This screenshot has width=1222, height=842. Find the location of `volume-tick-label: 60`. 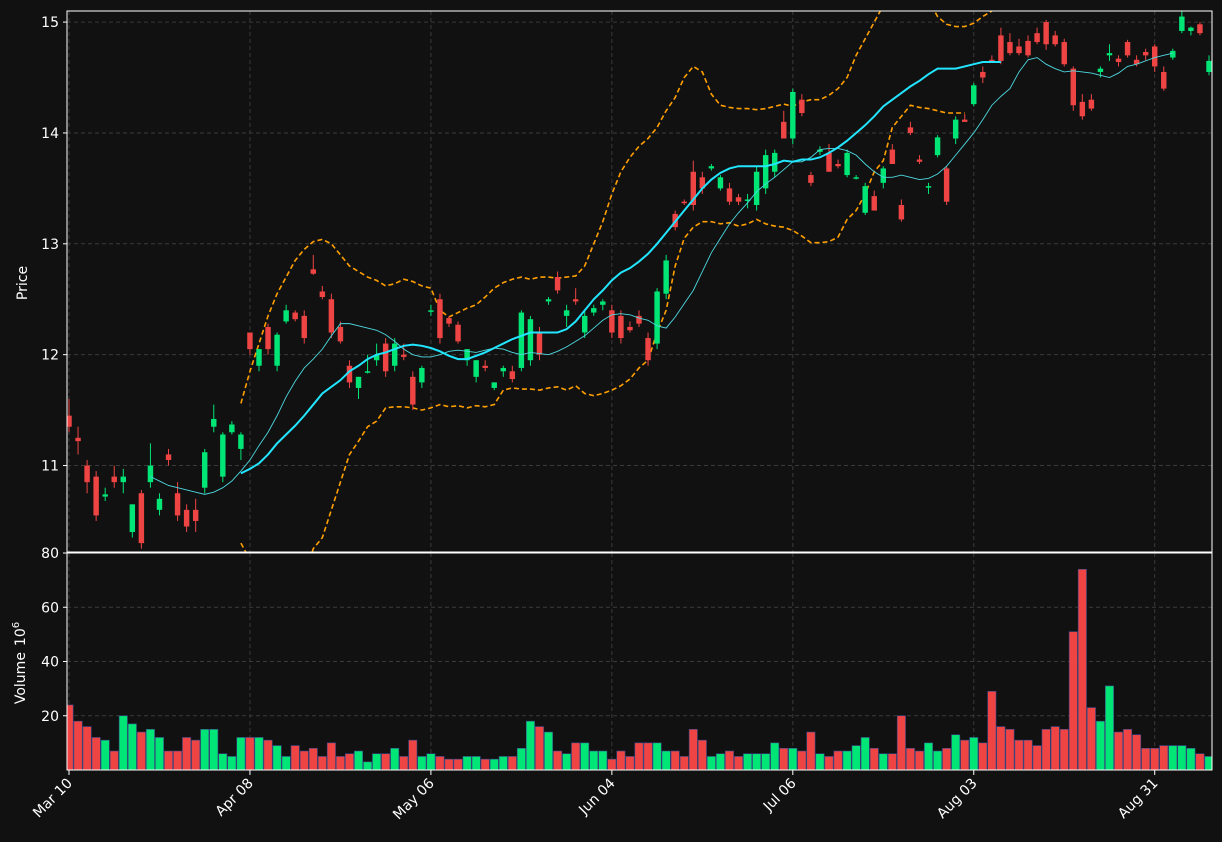

volume-tick-label: 60 is located at coordinates (50, 608).